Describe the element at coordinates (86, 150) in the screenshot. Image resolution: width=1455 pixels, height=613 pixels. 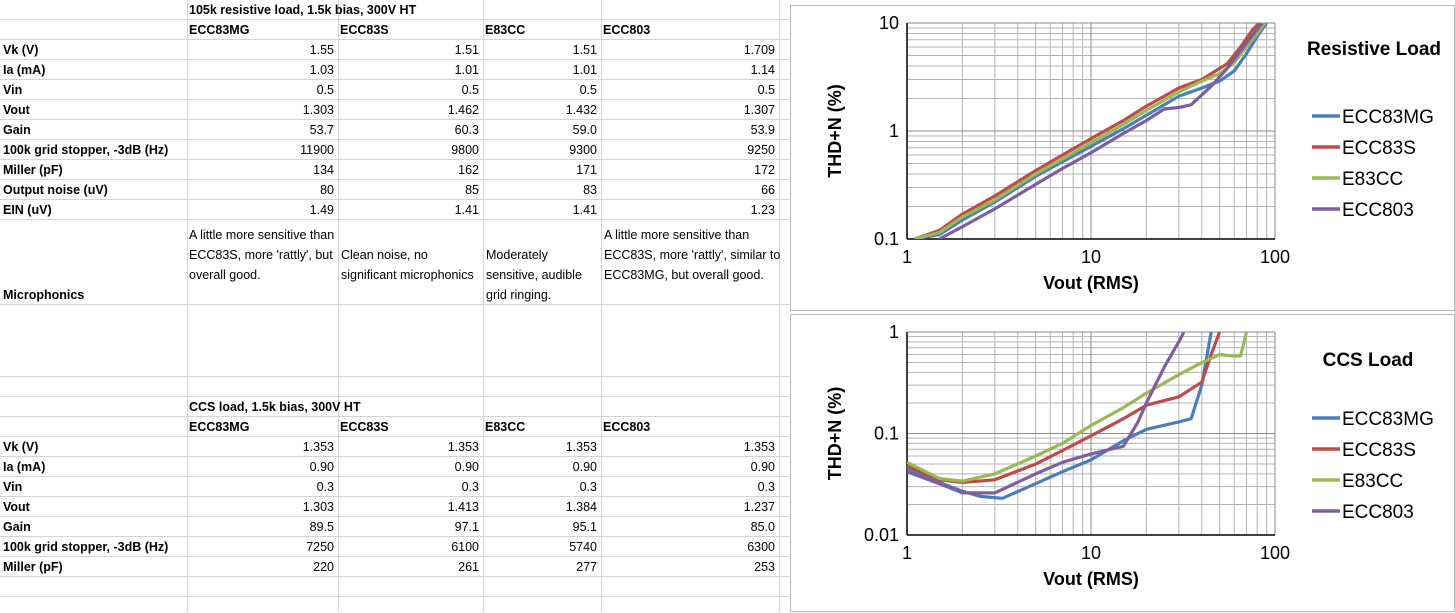
I see `table1-row-label: 100k grid stopper, -3dB (Hz)` at that location.